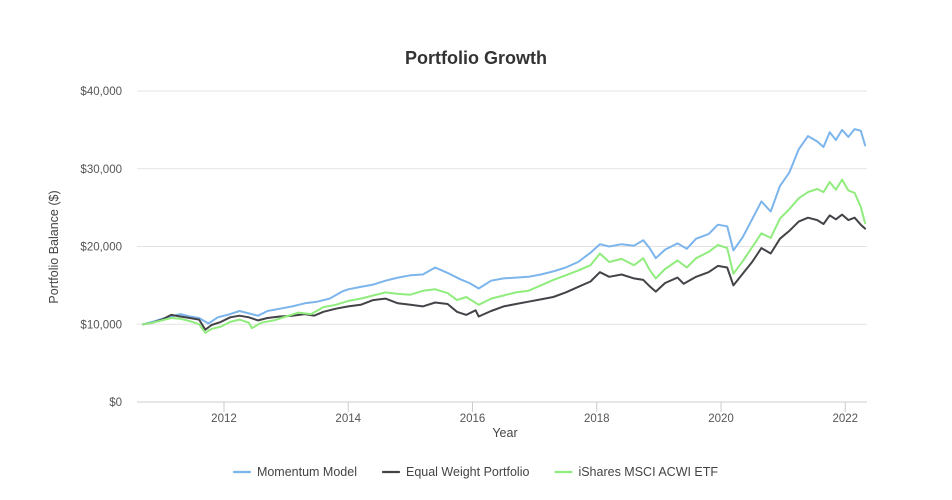 The image size is (952, 500). What do you see at coordinates (648, 472) in the screenshot?
I see `legend-label: iShares MSCI ACWI ETF` at bounding box center [648, 472].